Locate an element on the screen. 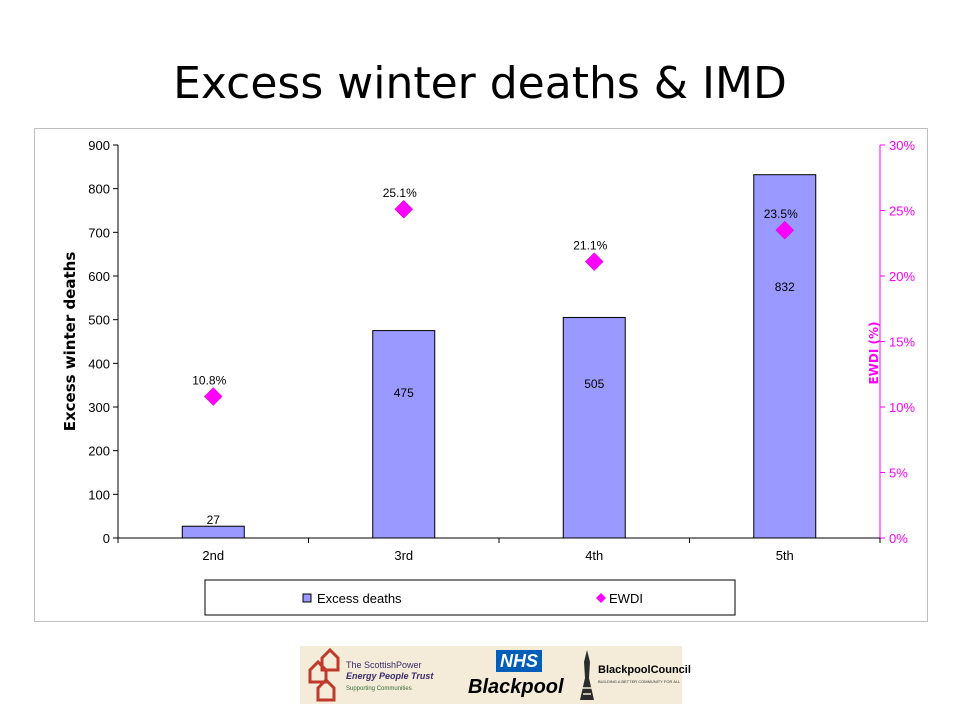 This screenshot has height=720, width=960. y2-tick-label: 10% is located at coordinates (902, 407).